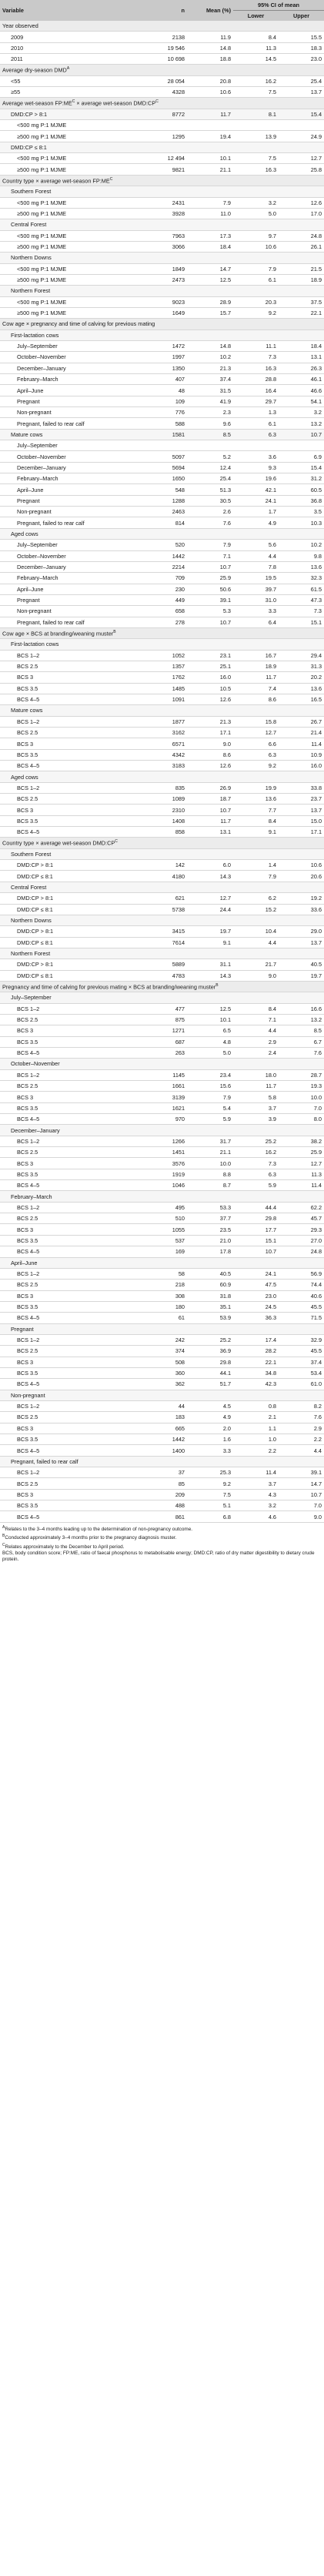 This screenshot has width=324, height=2576. What do you see at coordinates (29, 887) in the screenshot?
I see `variable-label: Central Forest` at bounding box center [29, 887].